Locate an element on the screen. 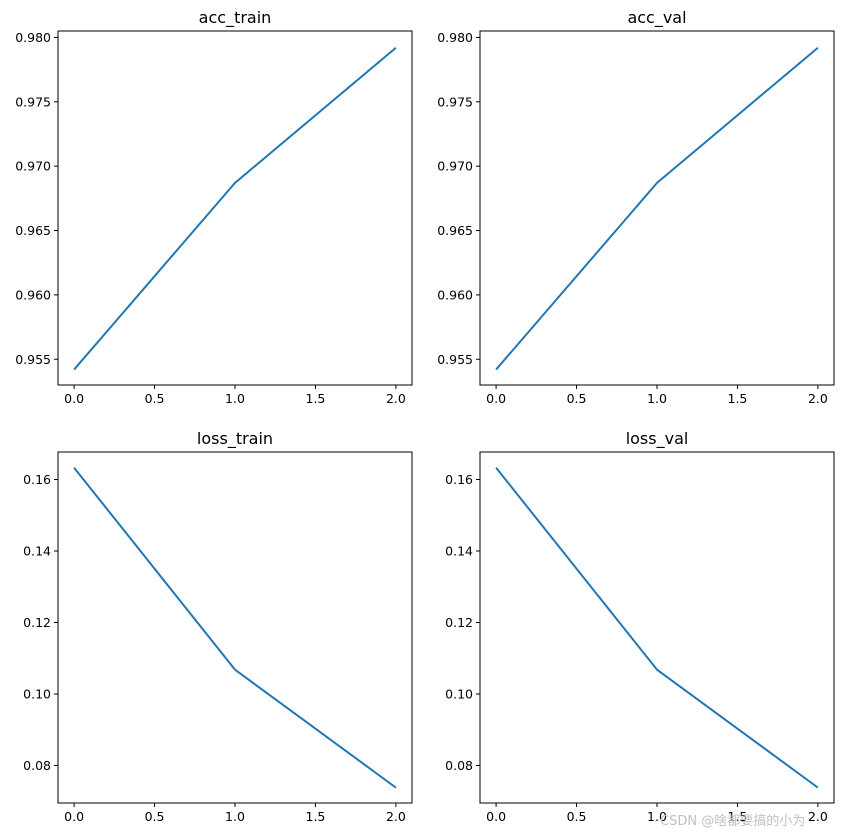  watermark-text: CSDN @啥都要搞的小为 is located at coordinates (733, 821).